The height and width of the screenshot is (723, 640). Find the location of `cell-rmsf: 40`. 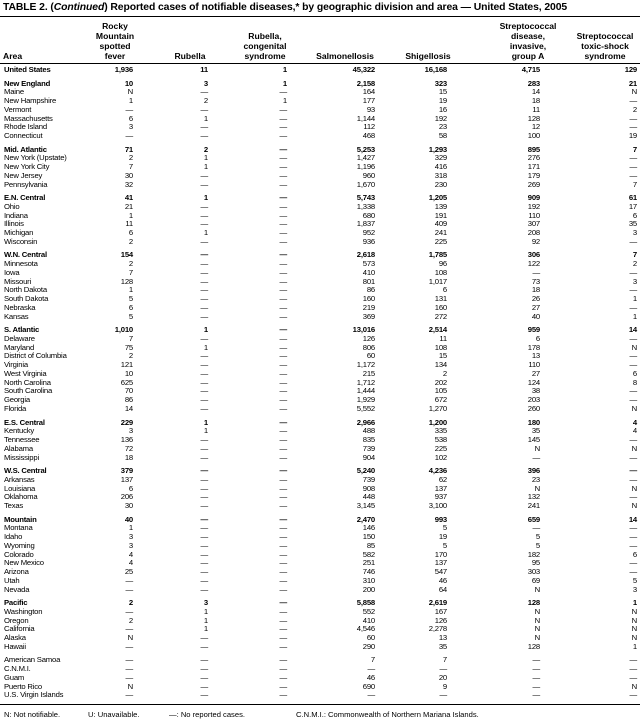

cell-rmsf: 40 is located at coordinates (128, 519).